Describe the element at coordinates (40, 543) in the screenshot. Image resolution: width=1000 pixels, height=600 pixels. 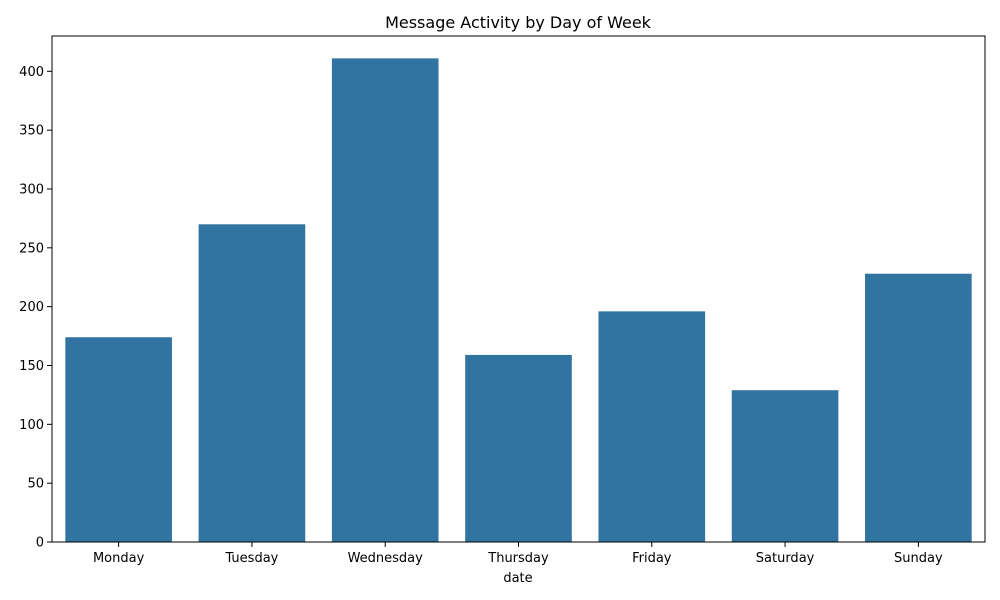
I see `y-tick-label: 0` at that location.